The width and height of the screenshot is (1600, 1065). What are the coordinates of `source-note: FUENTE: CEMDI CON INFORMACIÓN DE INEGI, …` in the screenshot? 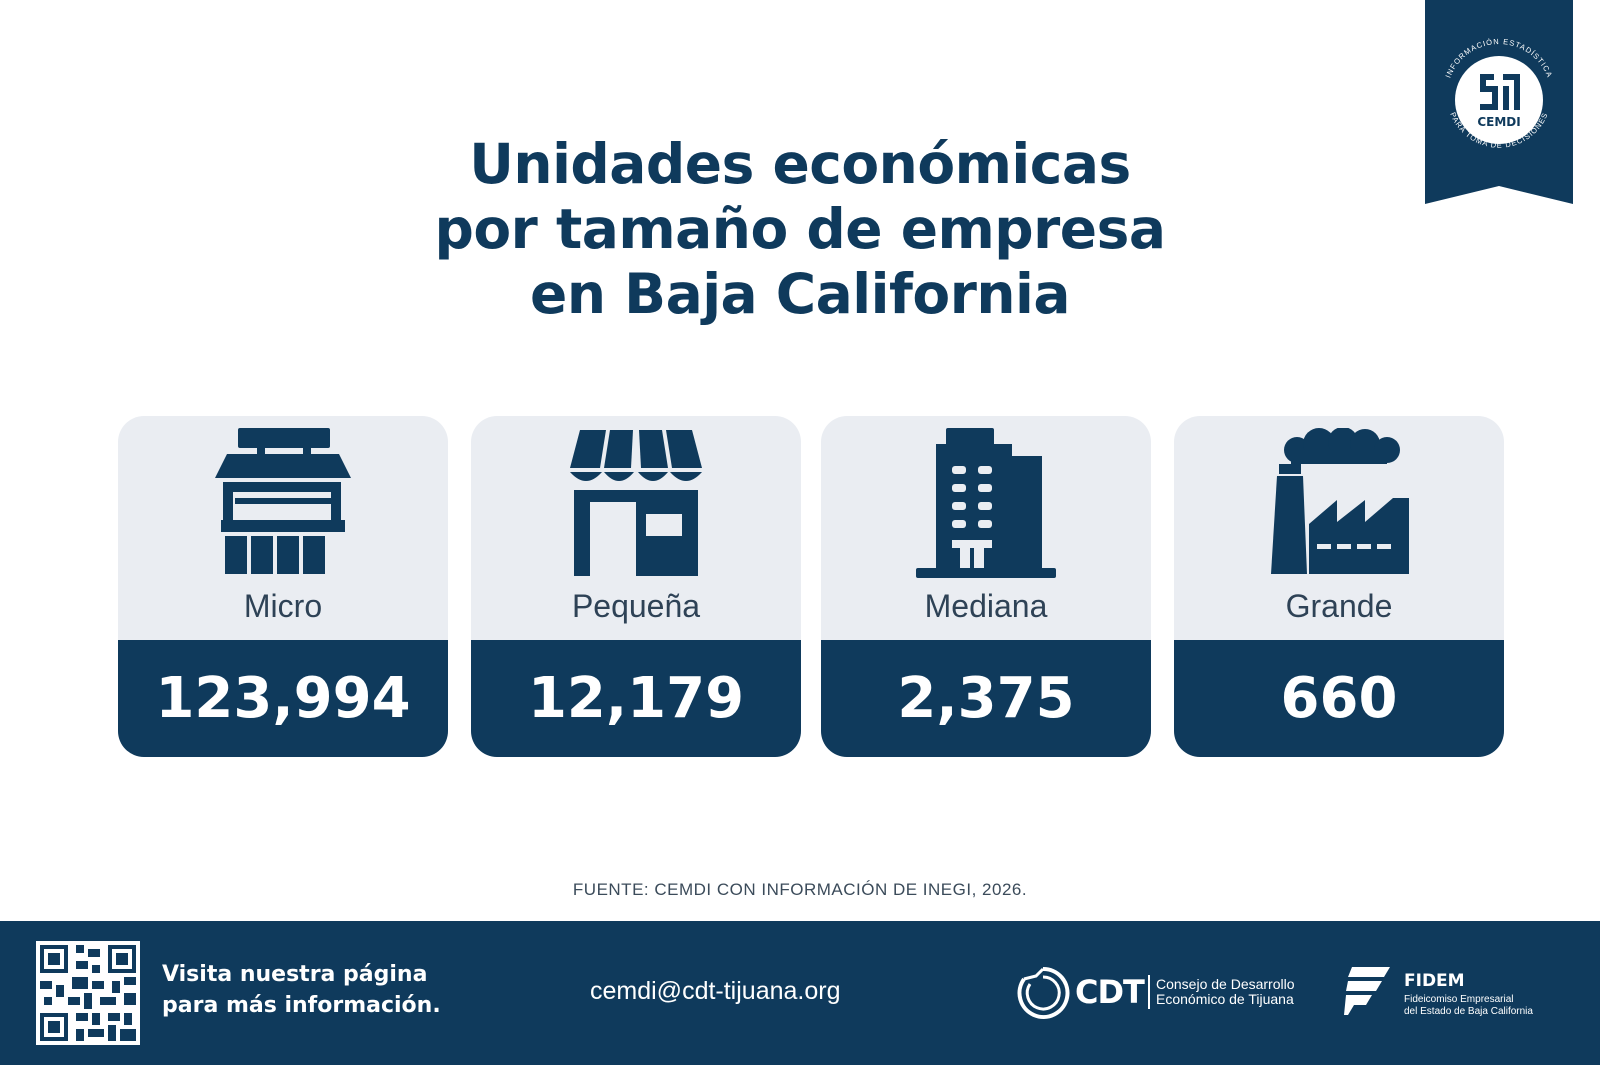 It's located at (800, 889).